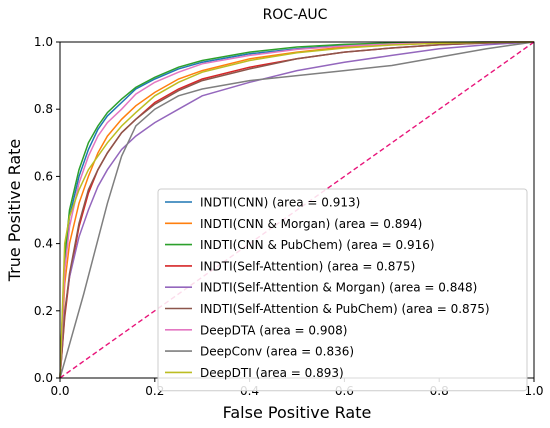 The height and width of the screenshot is (428, 550). What do you see at coordinates (277, 352) in the screenshot?
I see `legend-label: DeepConv (area = 0.836)` at bounding box center [277, 352].